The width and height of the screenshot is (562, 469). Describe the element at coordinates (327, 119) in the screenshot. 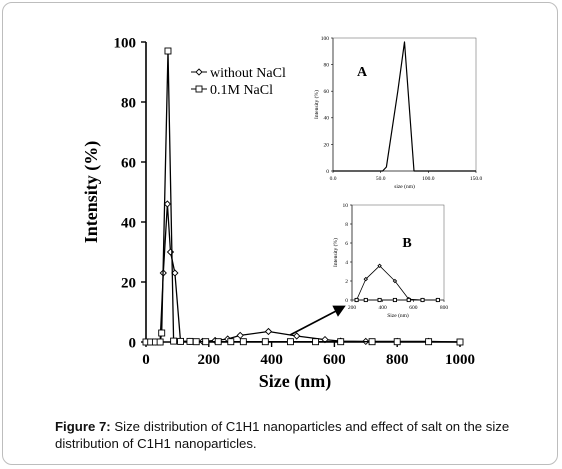

I see `inset-a-y-tick-label: 40` at that location.